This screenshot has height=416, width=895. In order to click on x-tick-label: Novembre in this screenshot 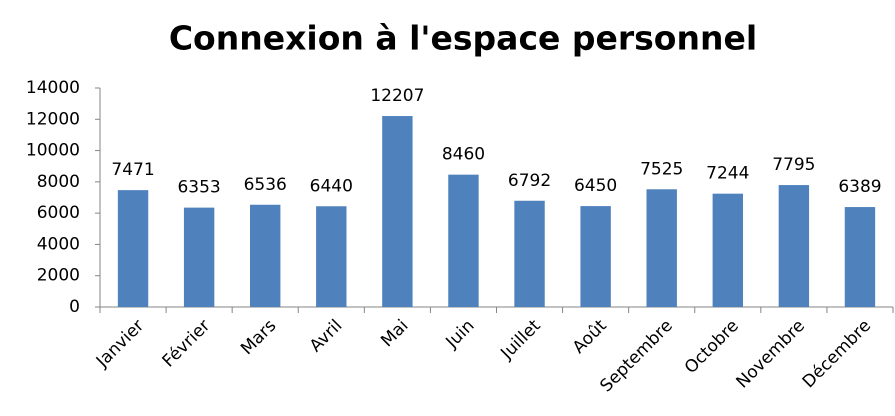, I will do `click(771, 354)`.